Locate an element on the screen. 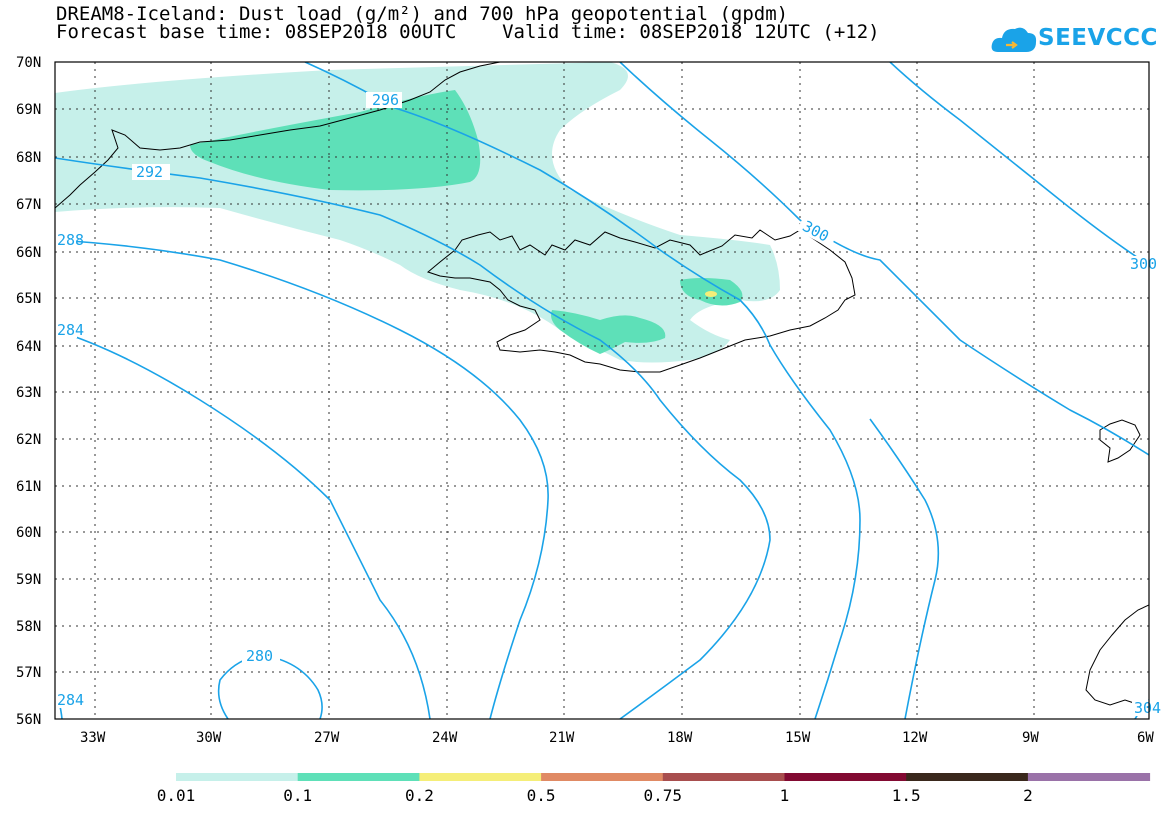  contour-label-6: 284 is located at coordinates (70, 700).